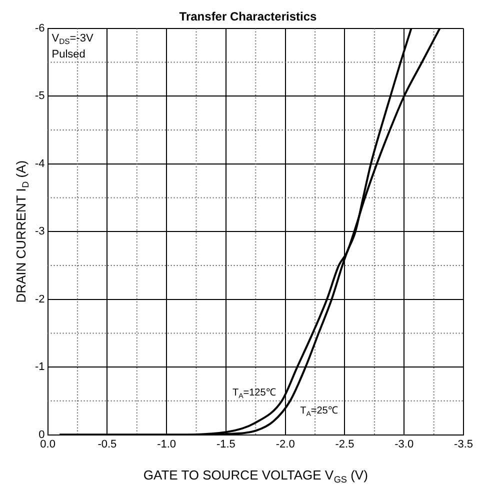  I want to click on x-tick-label: -1.5, so click(226, 444).